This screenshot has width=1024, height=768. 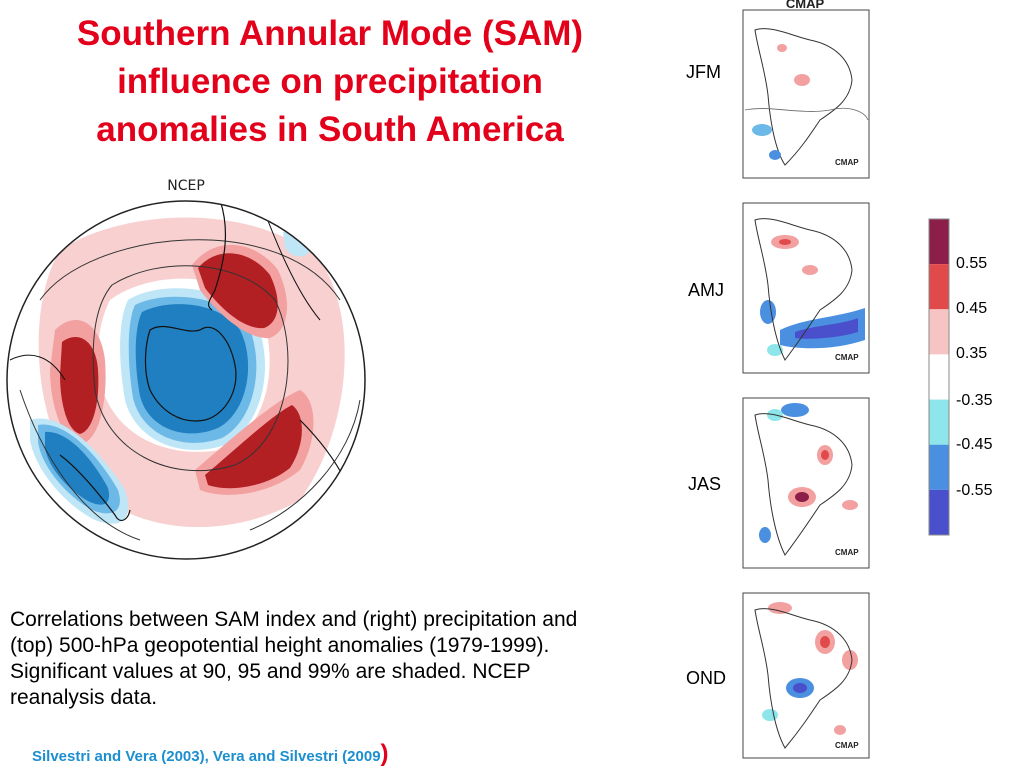 I want to click on polar-map-label: NCEP, so click(x=186, y=186).